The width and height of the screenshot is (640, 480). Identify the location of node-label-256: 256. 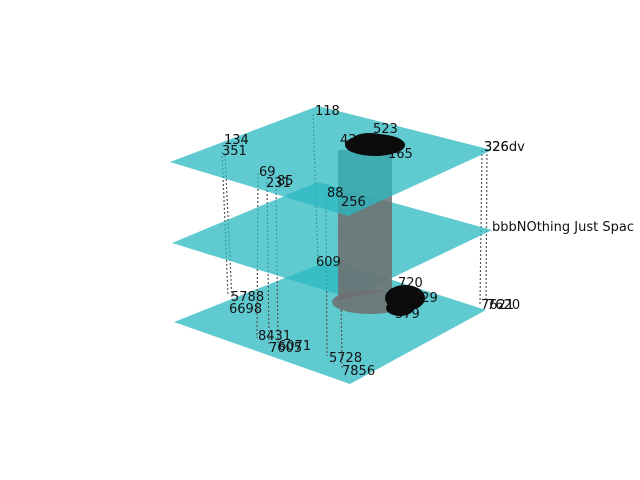
(353, 202).